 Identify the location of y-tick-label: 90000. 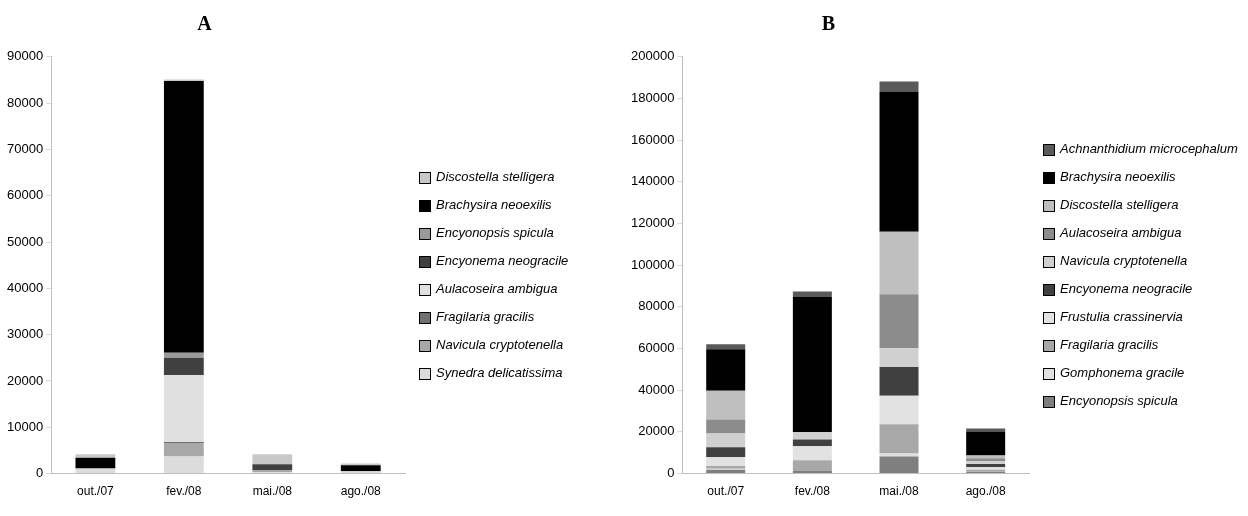
(25, 56).